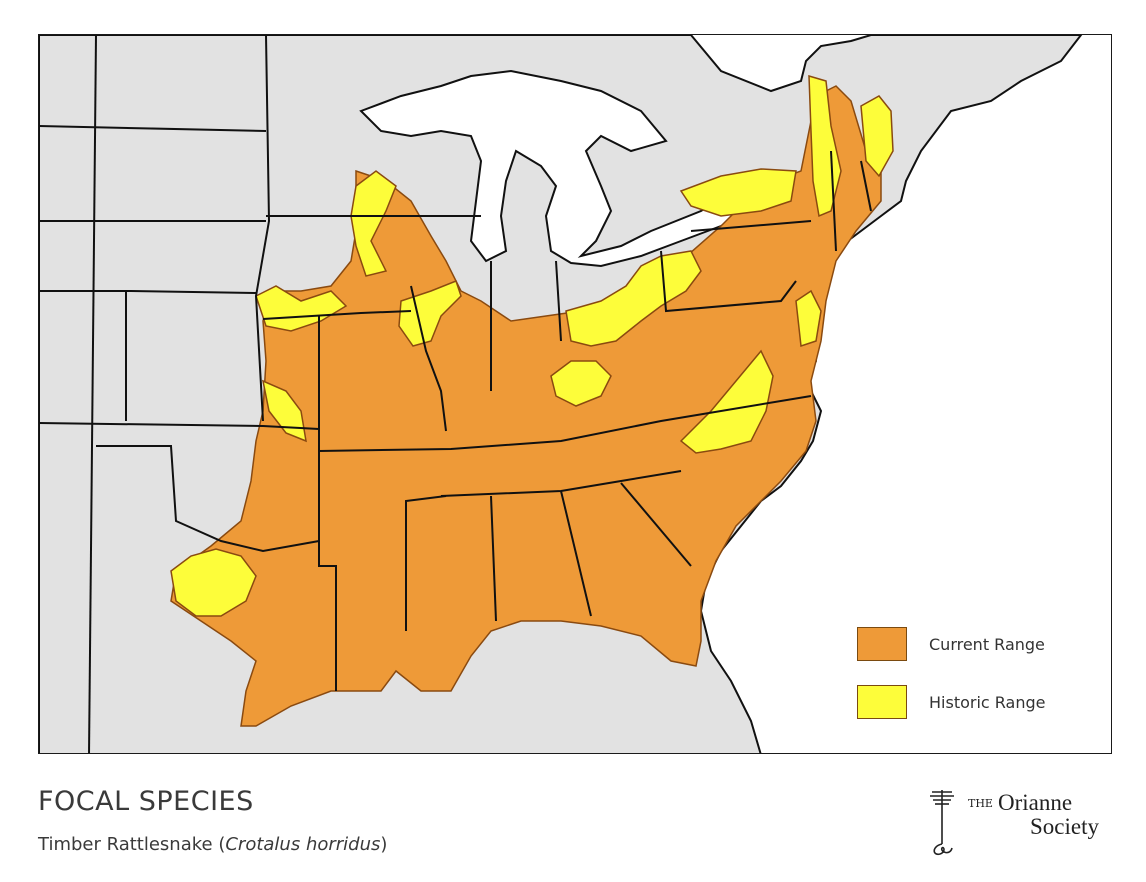 The height and width of the screenshot is (882, 1146). Describe the element at coordinates (581, 383) in the screenshot. I see `historic-range-kentucky` at that location.